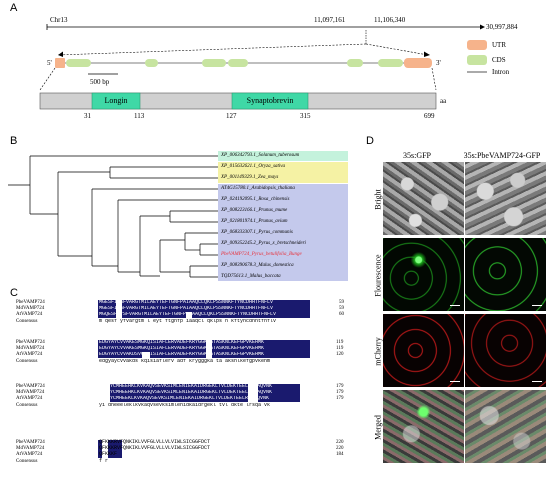 The image size is (550, 488). Describe the element at coordinates (416, 155) in the screenshot. I see `column-header: 35s:GFP` at that location.